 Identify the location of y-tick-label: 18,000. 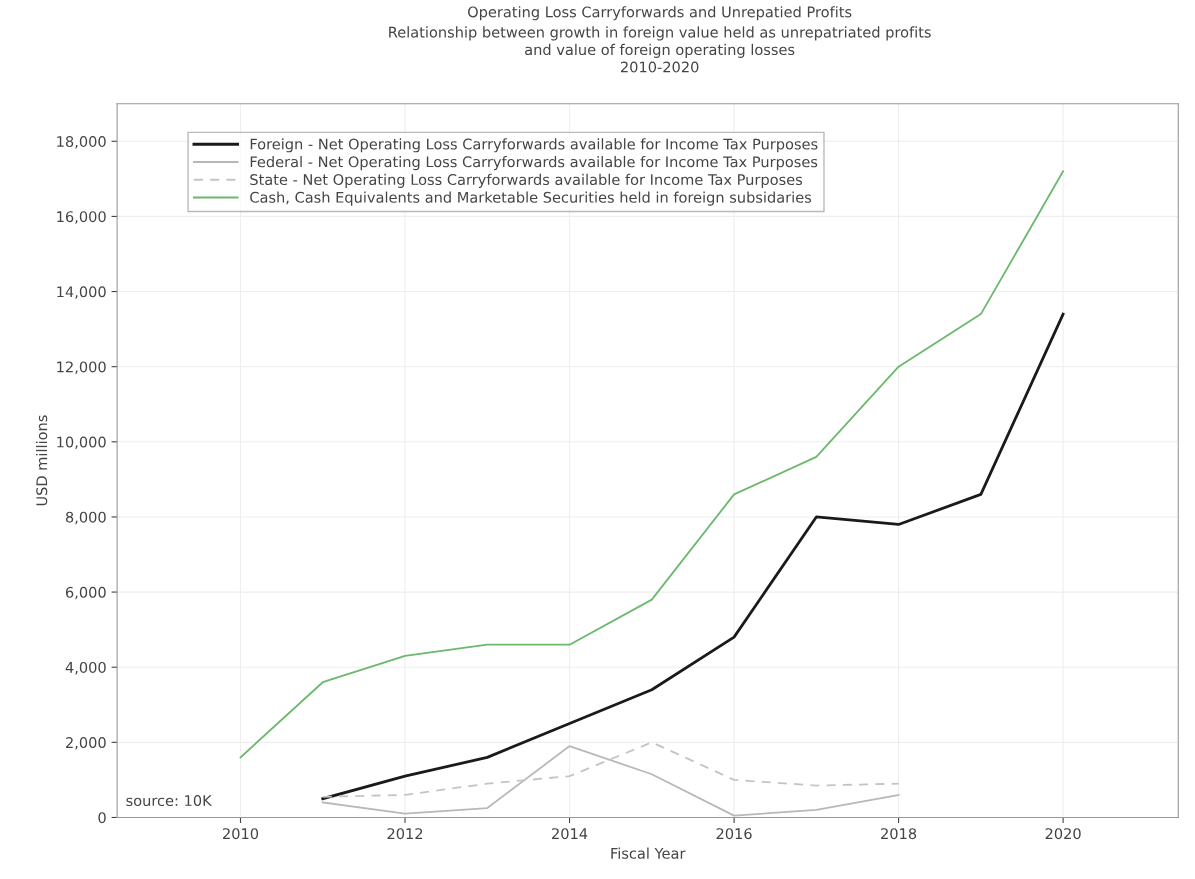
(81, 142).